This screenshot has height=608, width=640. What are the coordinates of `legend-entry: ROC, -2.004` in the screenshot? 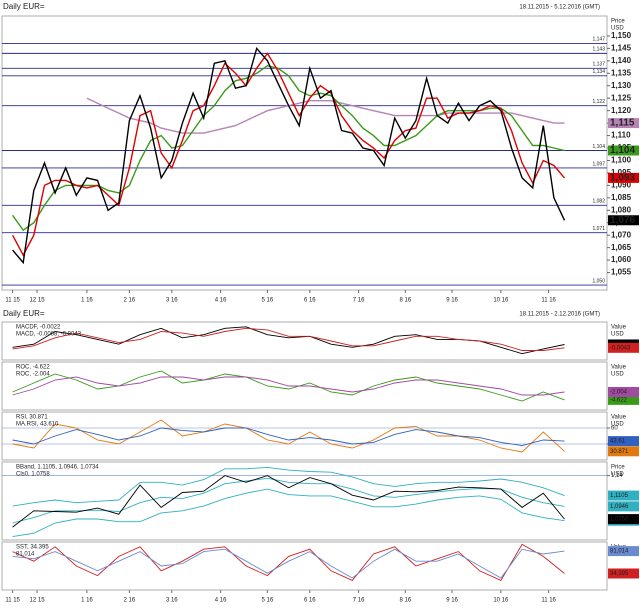 It's located at (33, 375).